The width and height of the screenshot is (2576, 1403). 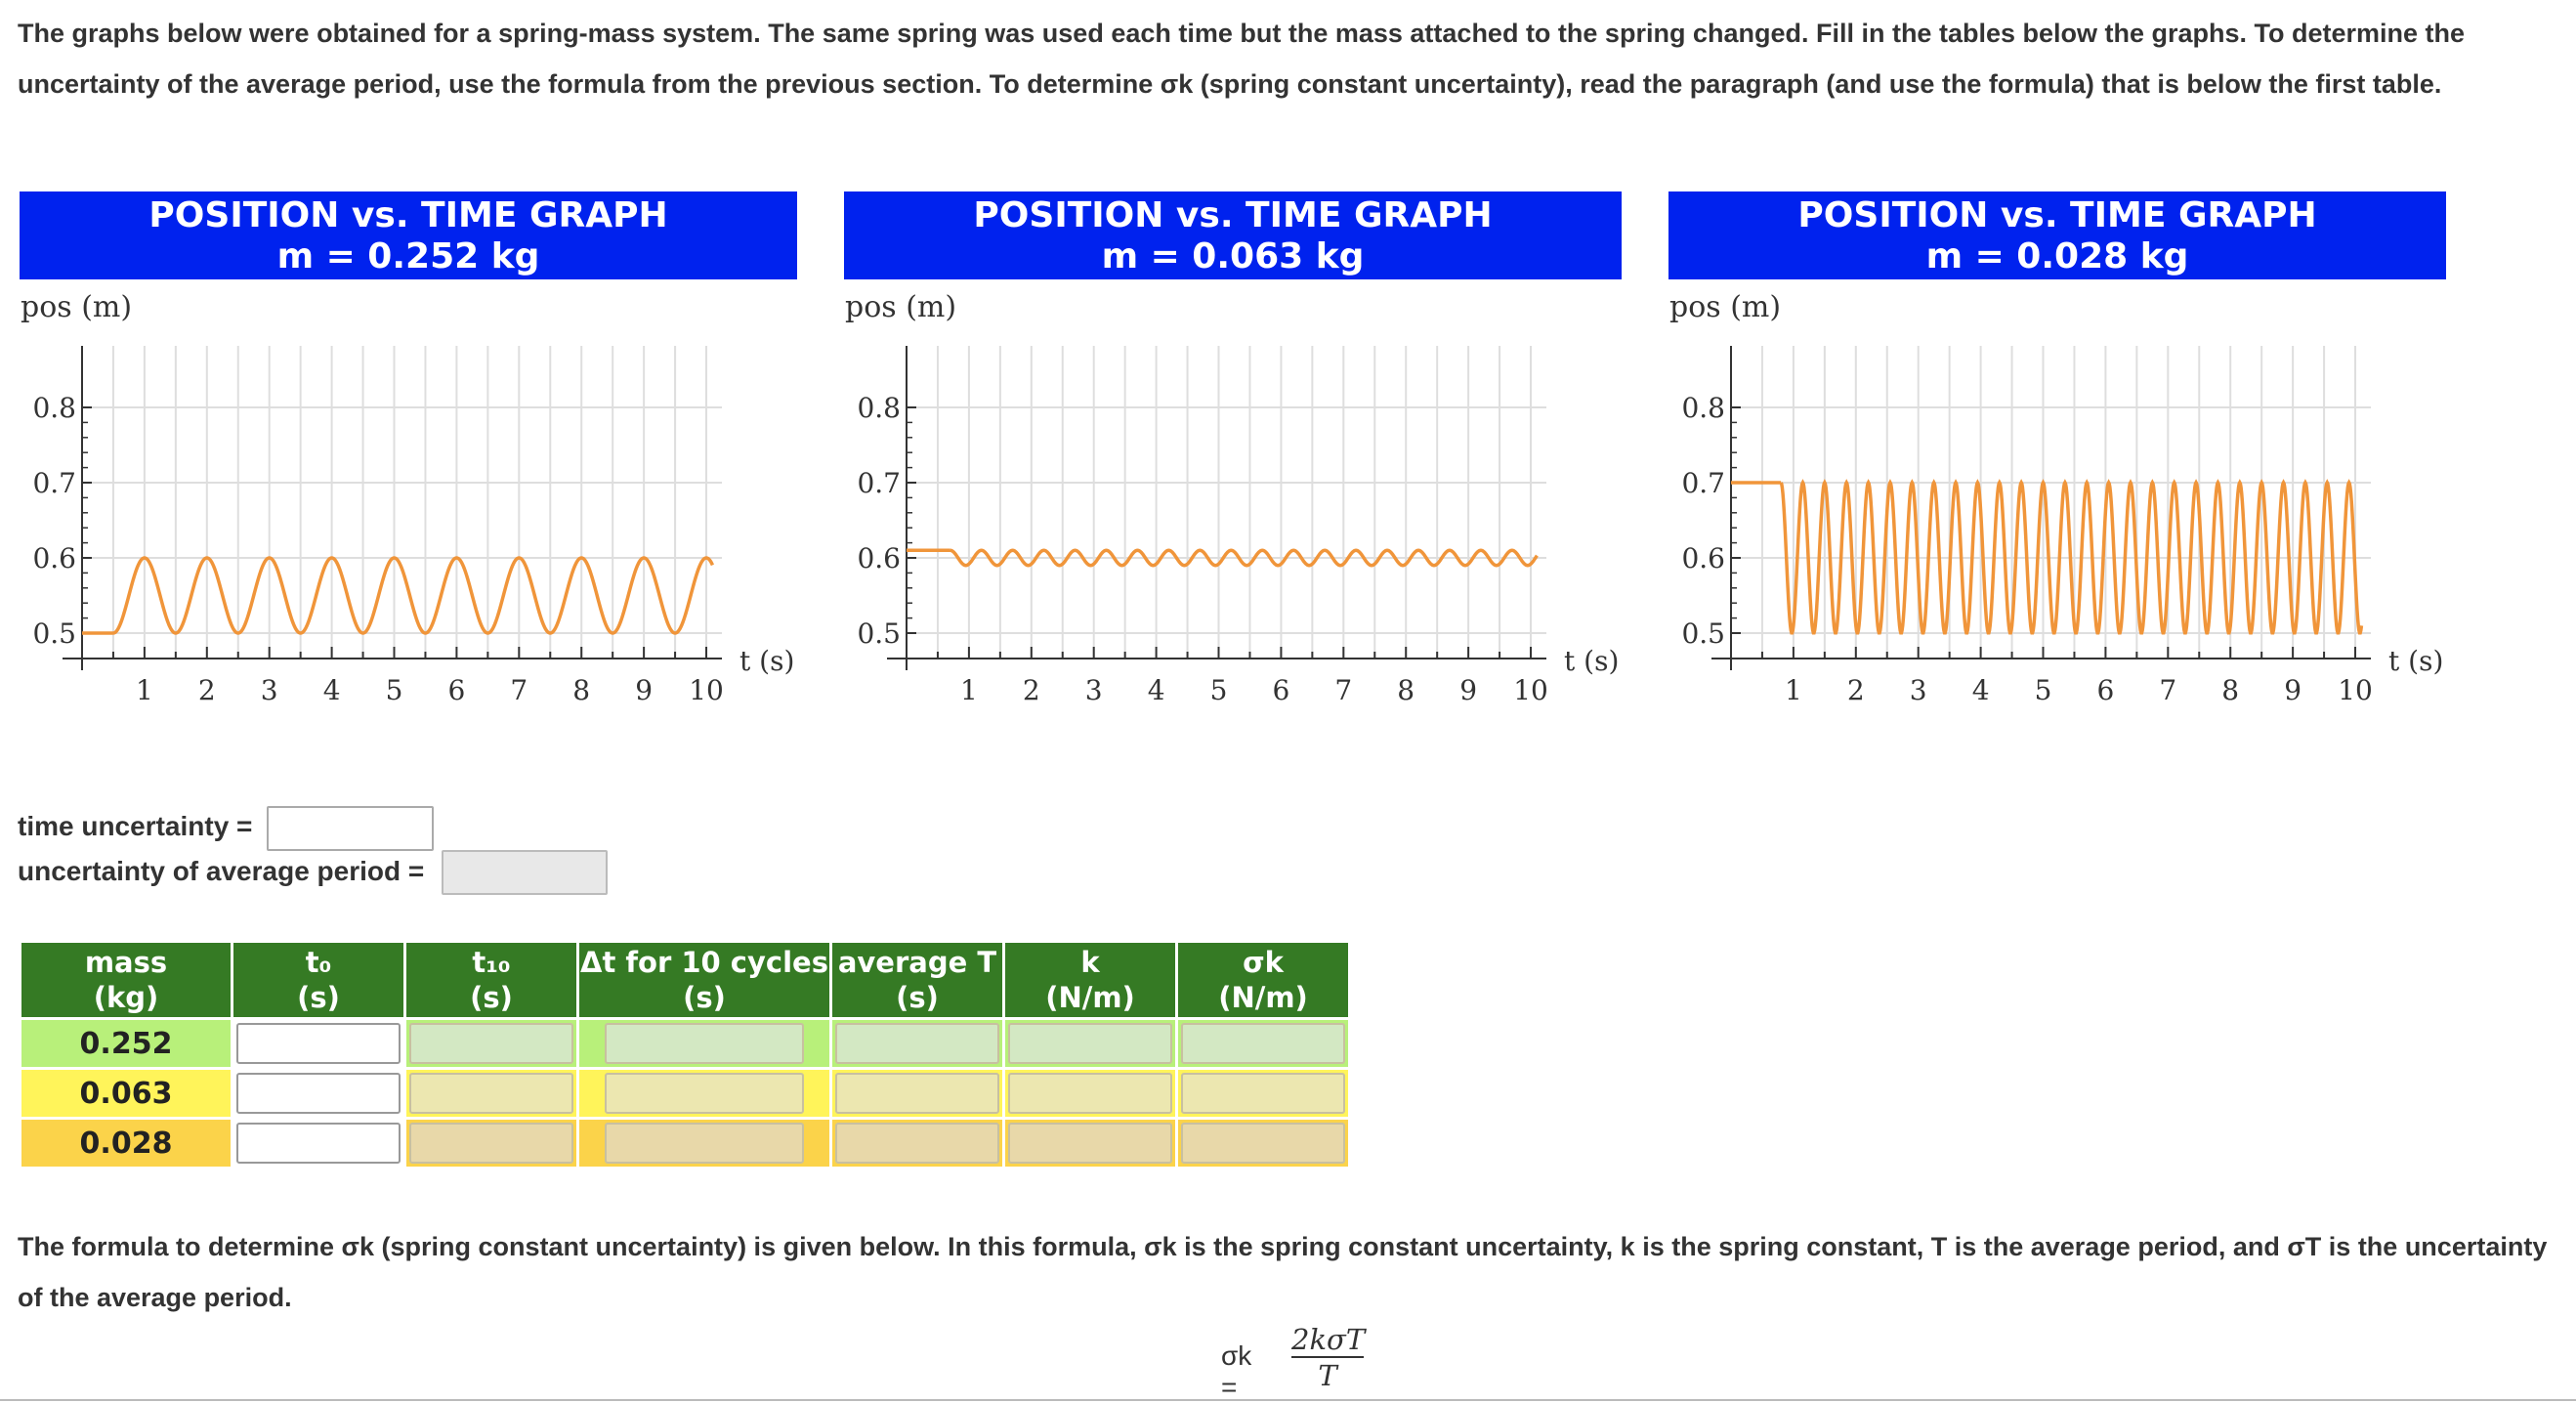 What do you see at coordinates (917, 980) in the screenshot?
I see `header-average-t: average T (s)` at bounding box center [917, 980].